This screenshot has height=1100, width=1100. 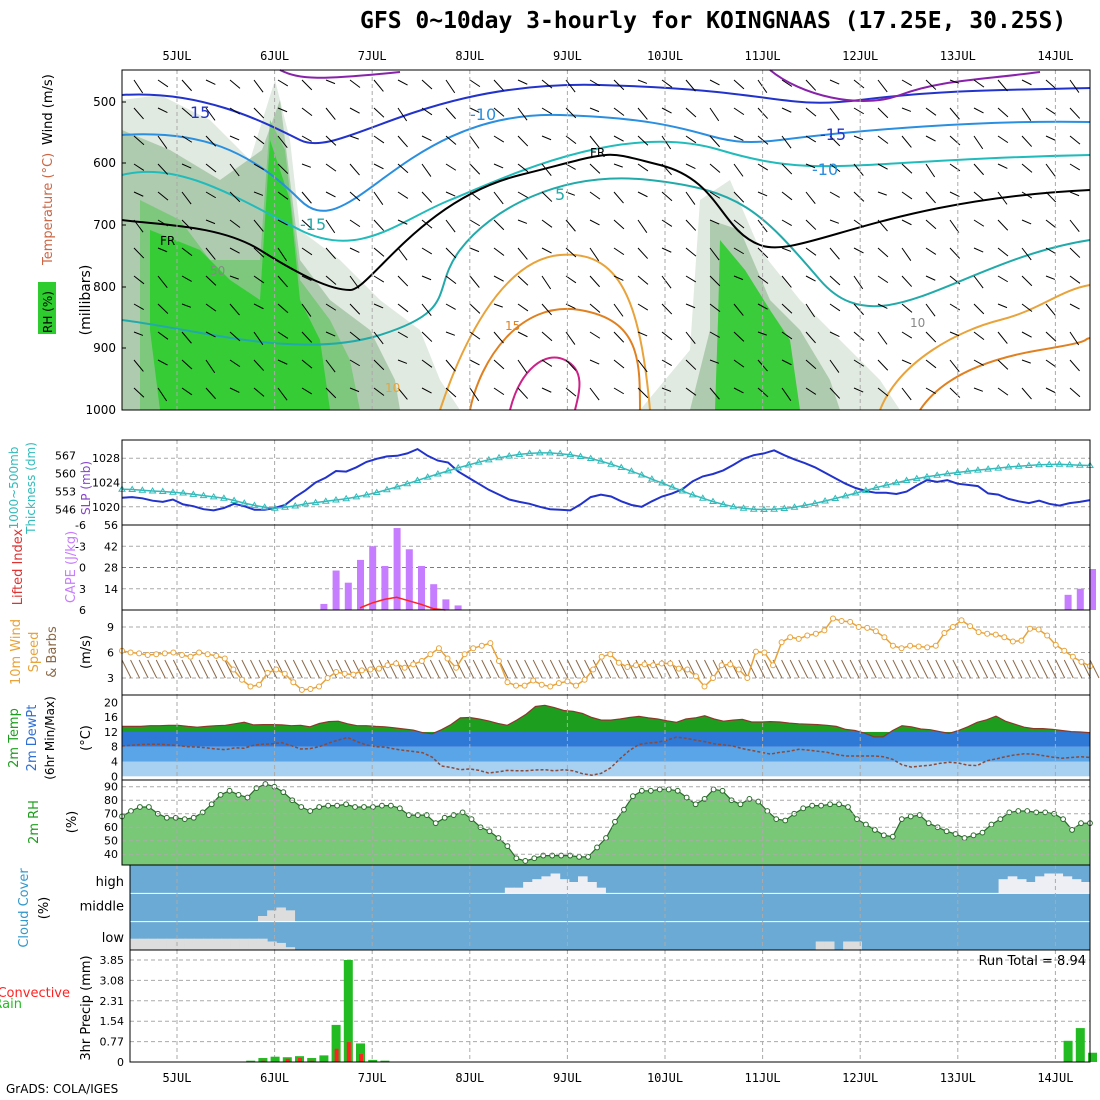 I want to click on bottom-date-label: 7JUL, so click(x=372, y=1078).